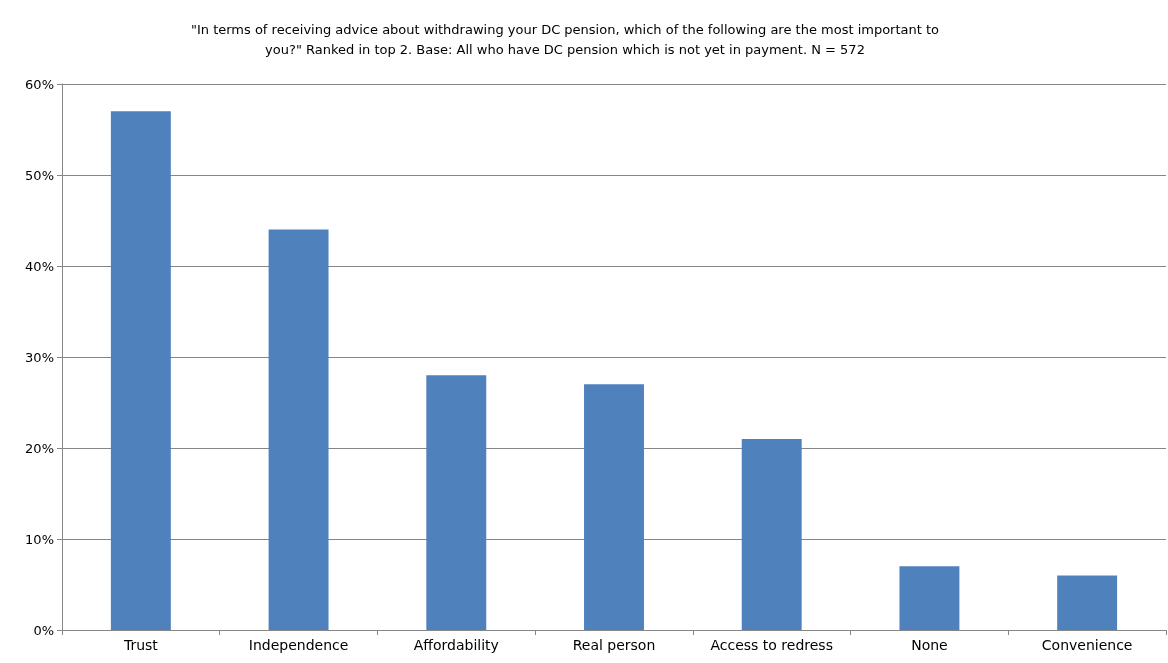  I want to click on y-tick-label: 10%, so click(39, 539).